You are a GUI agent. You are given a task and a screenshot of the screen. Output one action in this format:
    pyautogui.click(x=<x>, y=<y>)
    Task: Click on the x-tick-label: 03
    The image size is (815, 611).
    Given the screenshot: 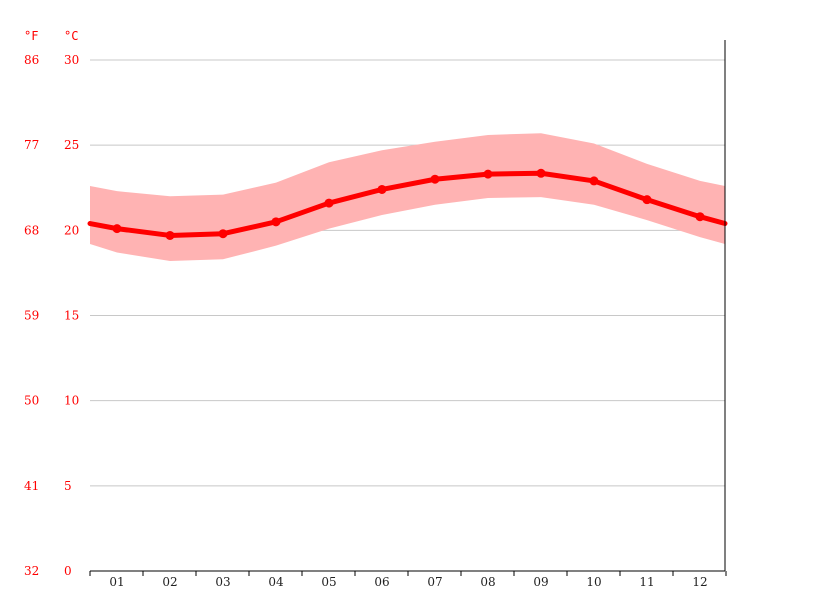 What is the action you would take?
    pyautogui.click(x=222, y=582)
    